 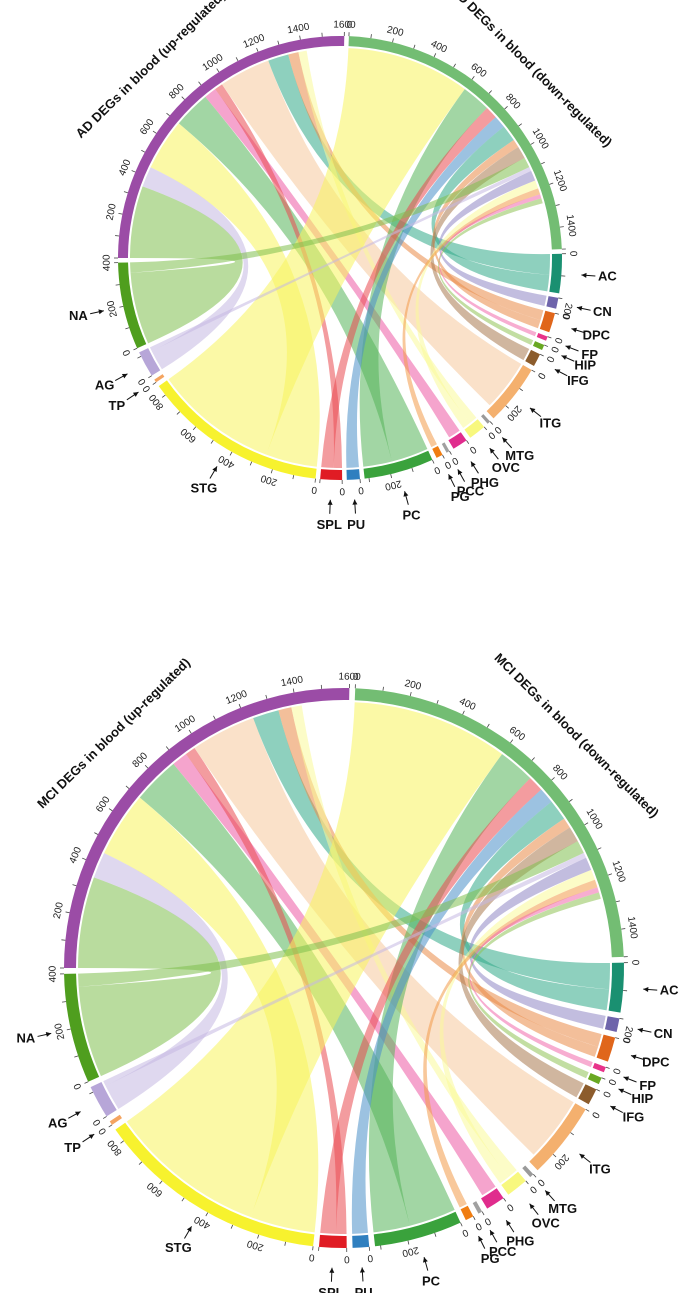 What do you see at coordinates (58, 1122) in the screenshot?
I see `label-ag: AG` at bounding box center [58, 1122].